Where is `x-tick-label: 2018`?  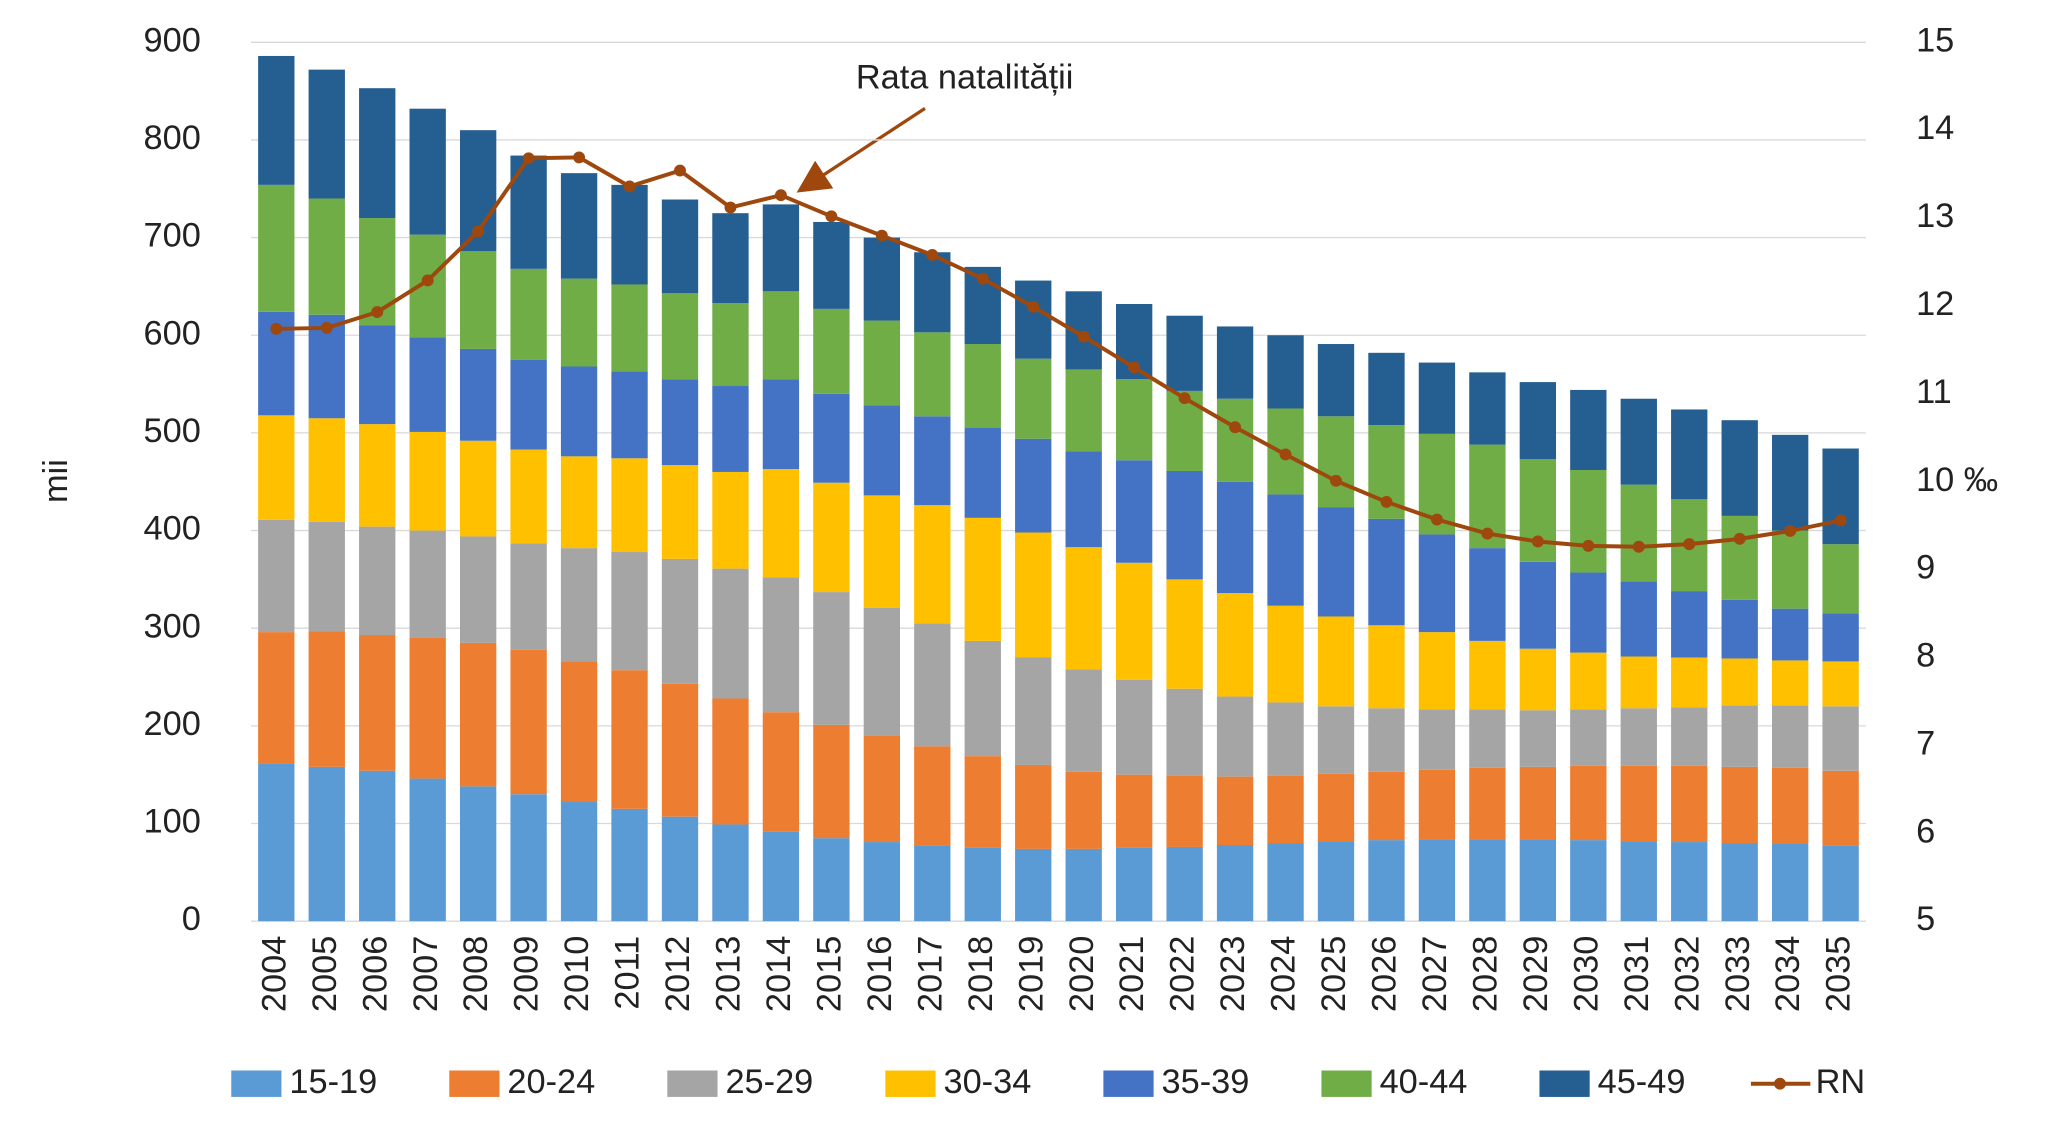
x-tick-label: 2018 is located at coordinates (981, 974).